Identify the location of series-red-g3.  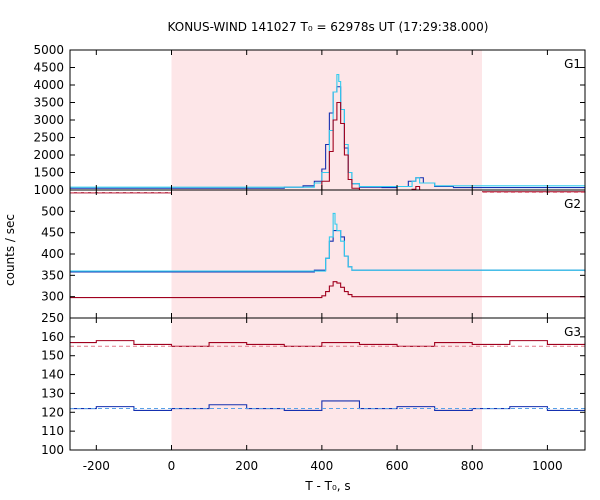
(328, 343).